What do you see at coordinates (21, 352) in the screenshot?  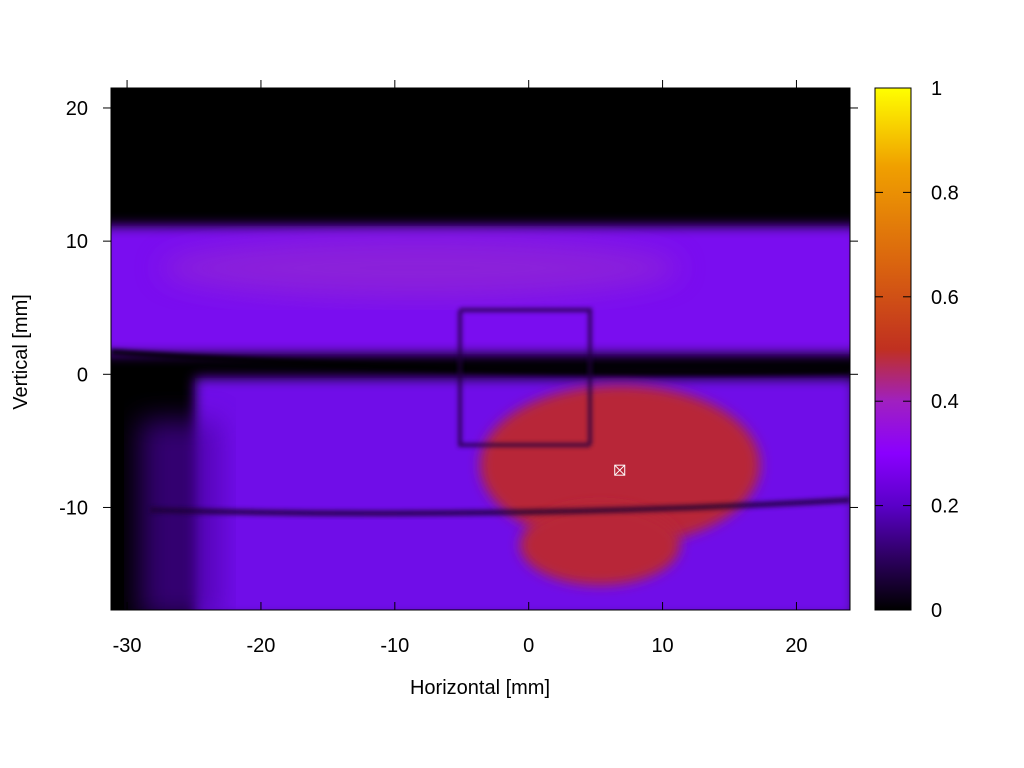 I see `y-axis-title: Vertical [mm]` at bounding box center [21, 352].